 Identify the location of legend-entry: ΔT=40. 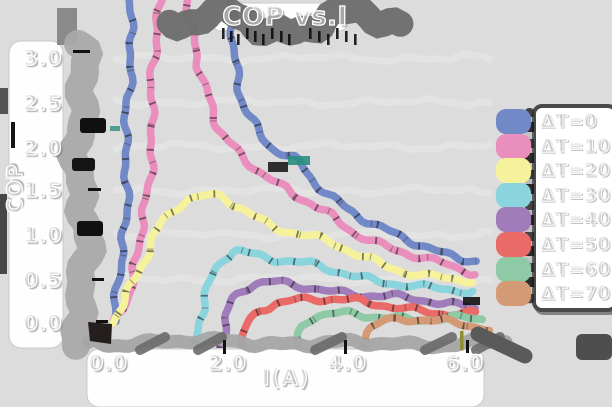
(575, 219).